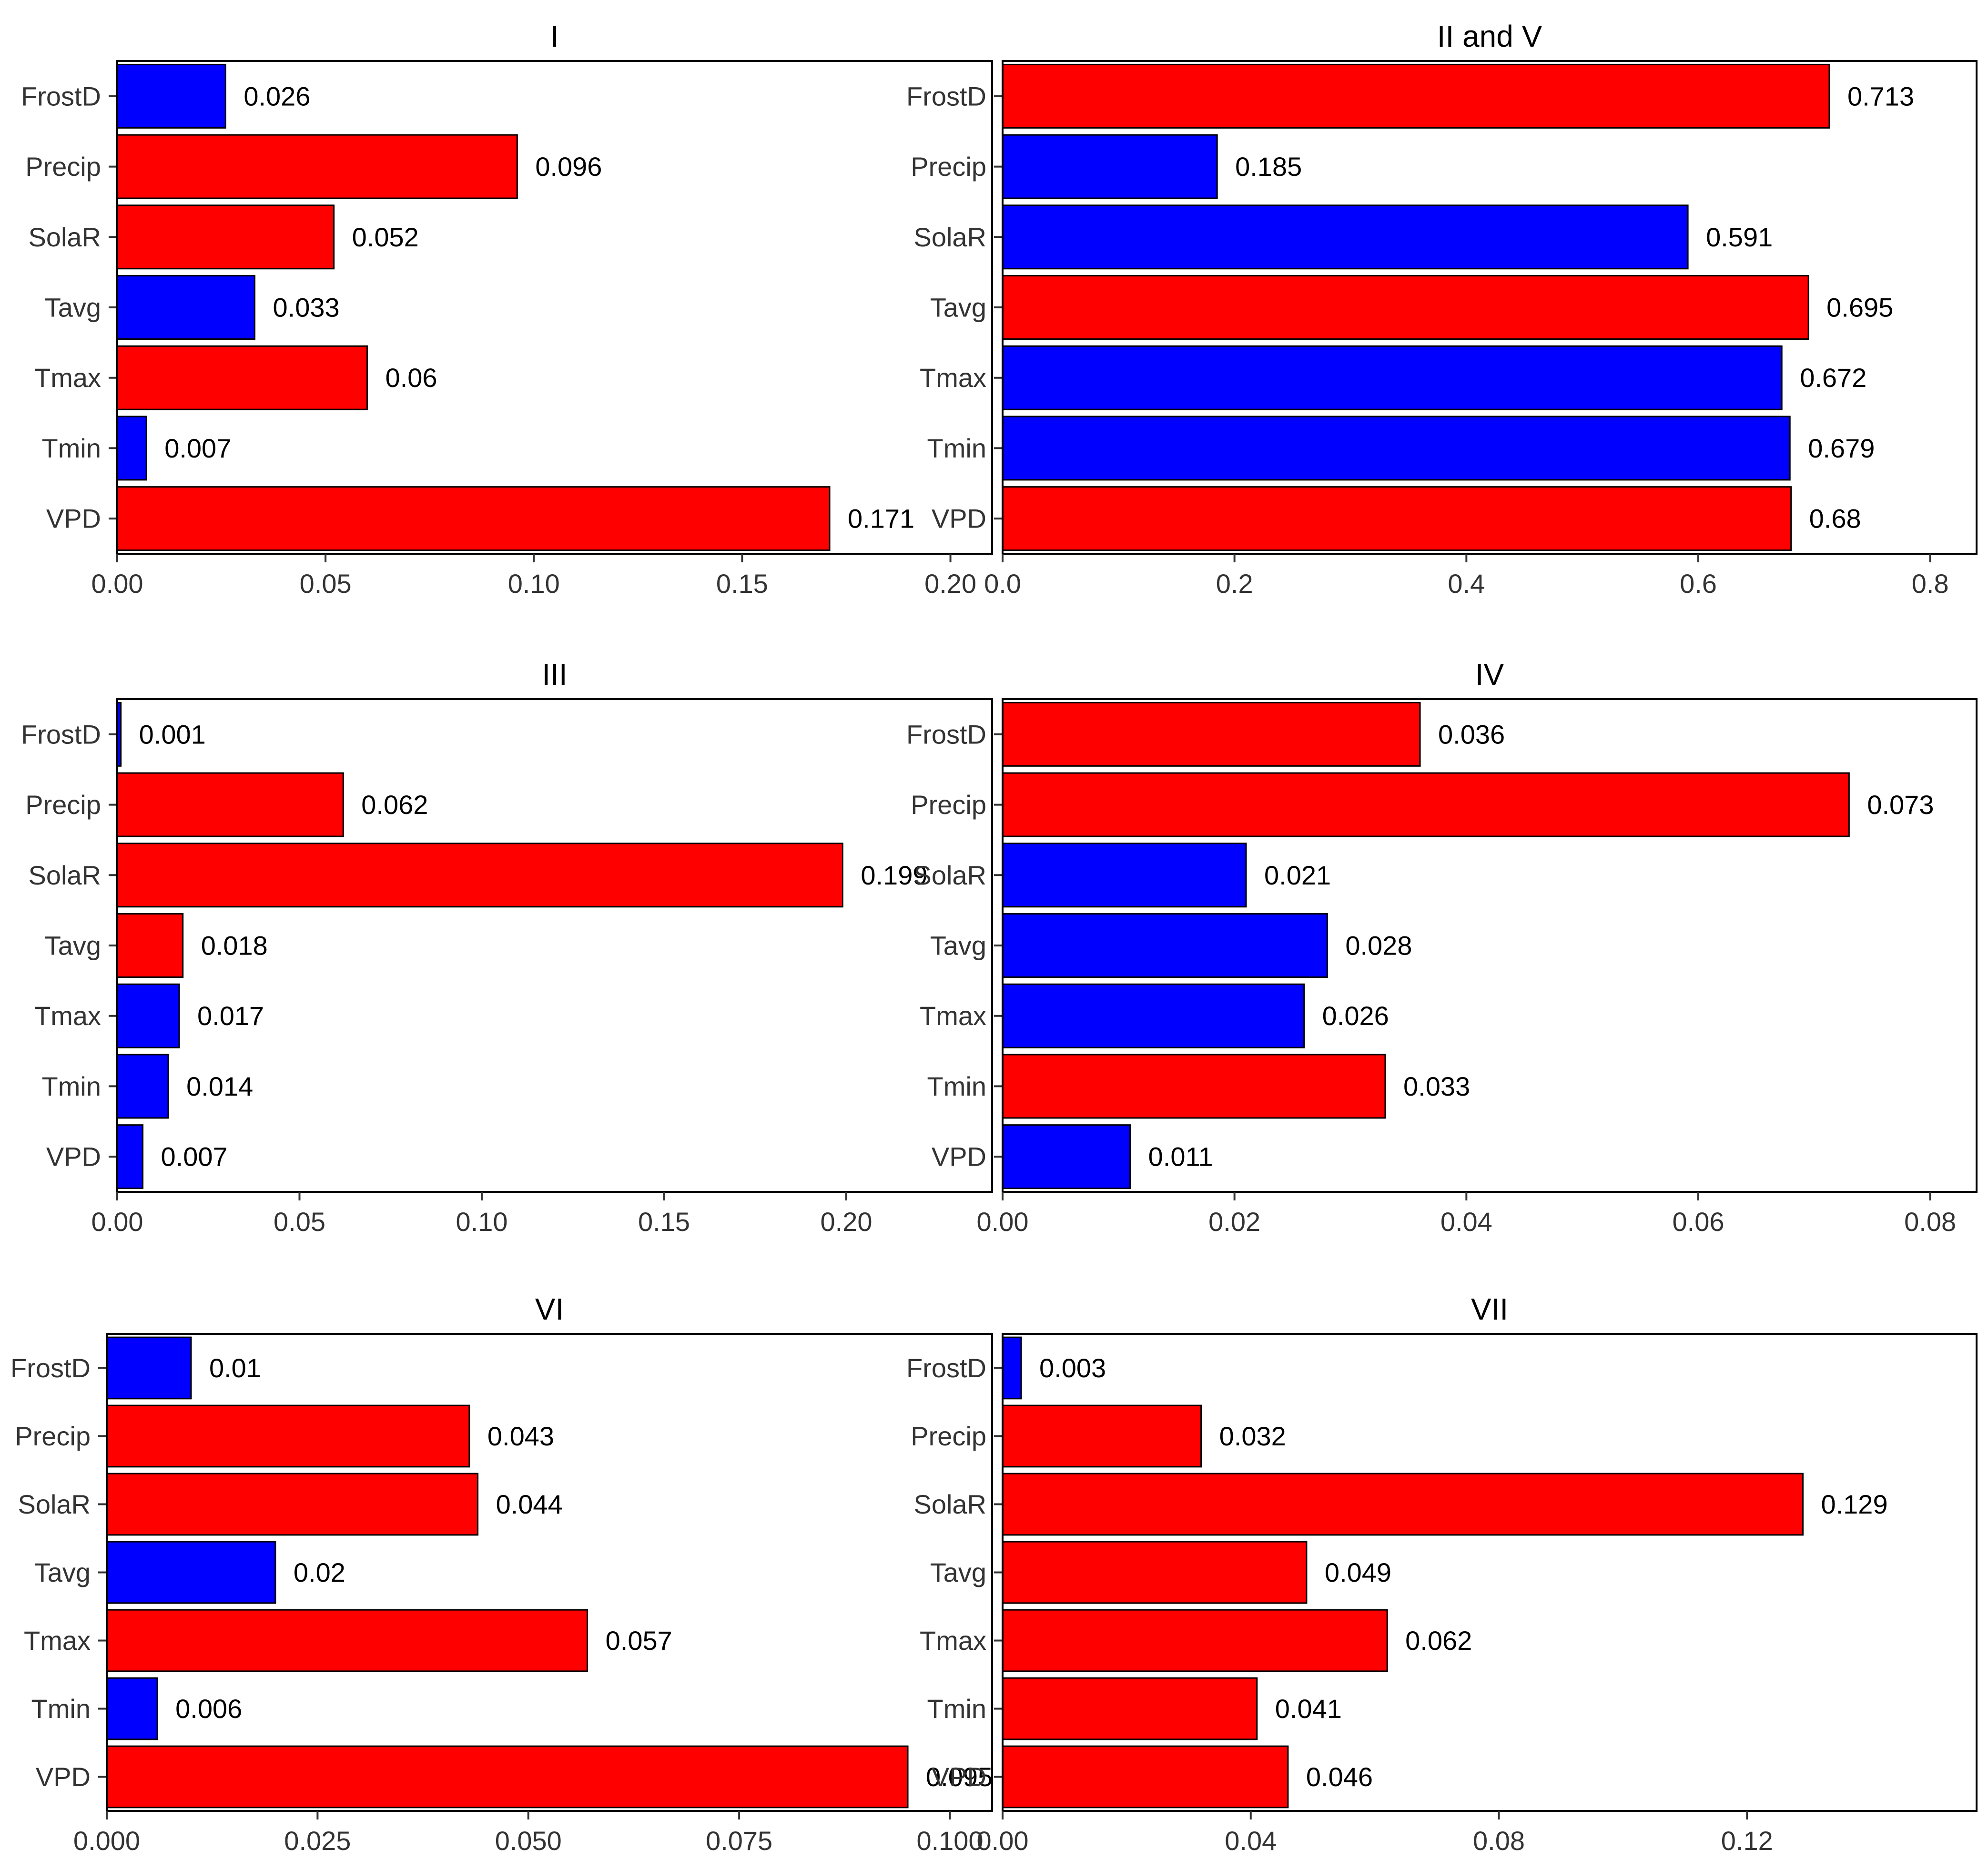  Describe the element at coordinates (106, 1841) in the screenshot. I see `x-tick-label: 0.000` at that location.